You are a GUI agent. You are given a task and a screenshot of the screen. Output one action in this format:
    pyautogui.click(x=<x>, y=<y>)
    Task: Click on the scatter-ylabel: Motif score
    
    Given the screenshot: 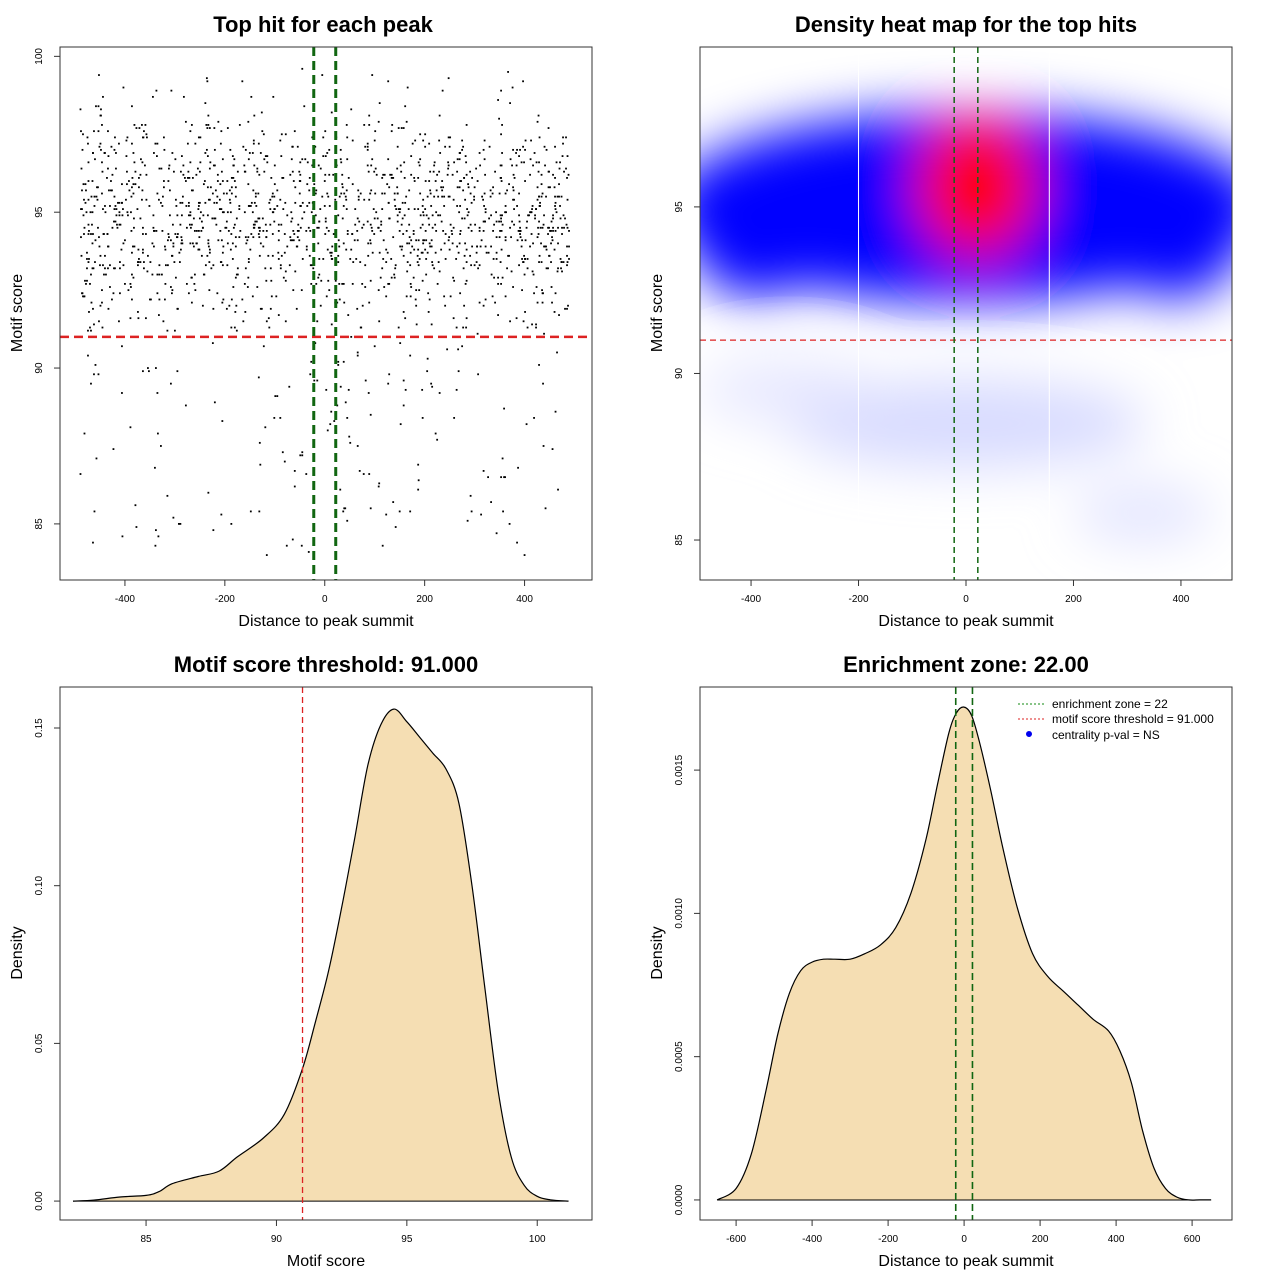 What is the action you would take?
    pyautogui.click(x=17, y=313)
    